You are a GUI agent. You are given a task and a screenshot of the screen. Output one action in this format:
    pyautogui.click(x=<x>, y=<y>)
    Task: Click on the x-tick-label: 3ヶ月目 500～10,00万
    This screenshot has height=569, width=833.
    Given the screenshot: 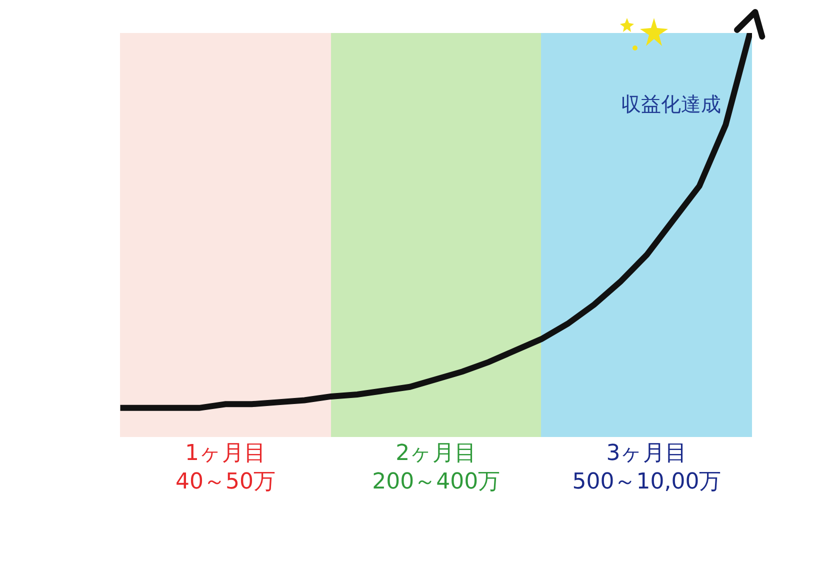 What is the action you would take?
    pyautogui.click(x=647, y=468)
    